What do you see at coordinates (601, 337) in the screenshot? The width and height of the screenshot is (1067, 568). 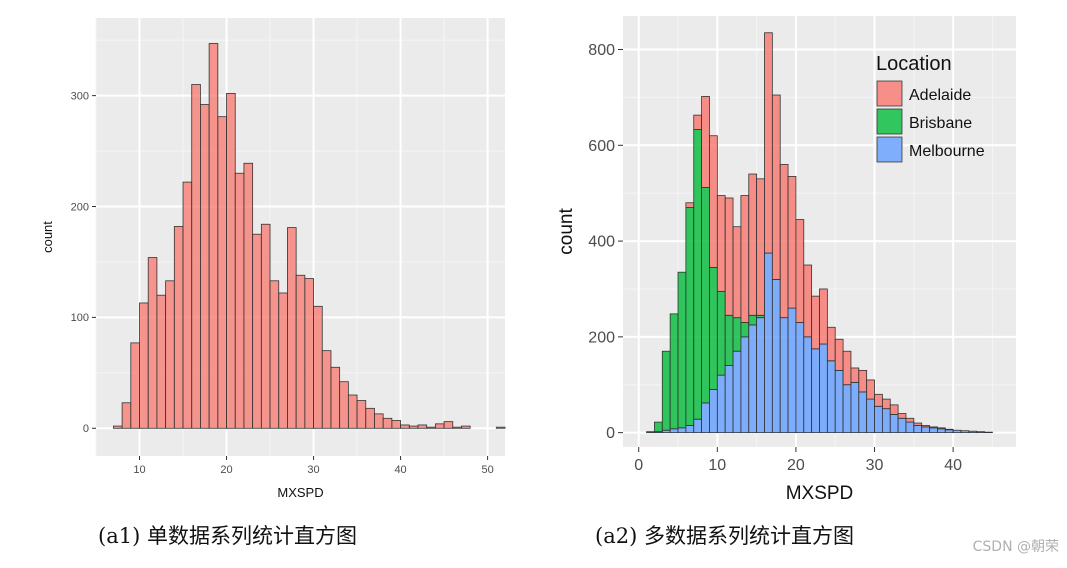 I see `y-tick-label: 200` at bounding box center [601, 337].